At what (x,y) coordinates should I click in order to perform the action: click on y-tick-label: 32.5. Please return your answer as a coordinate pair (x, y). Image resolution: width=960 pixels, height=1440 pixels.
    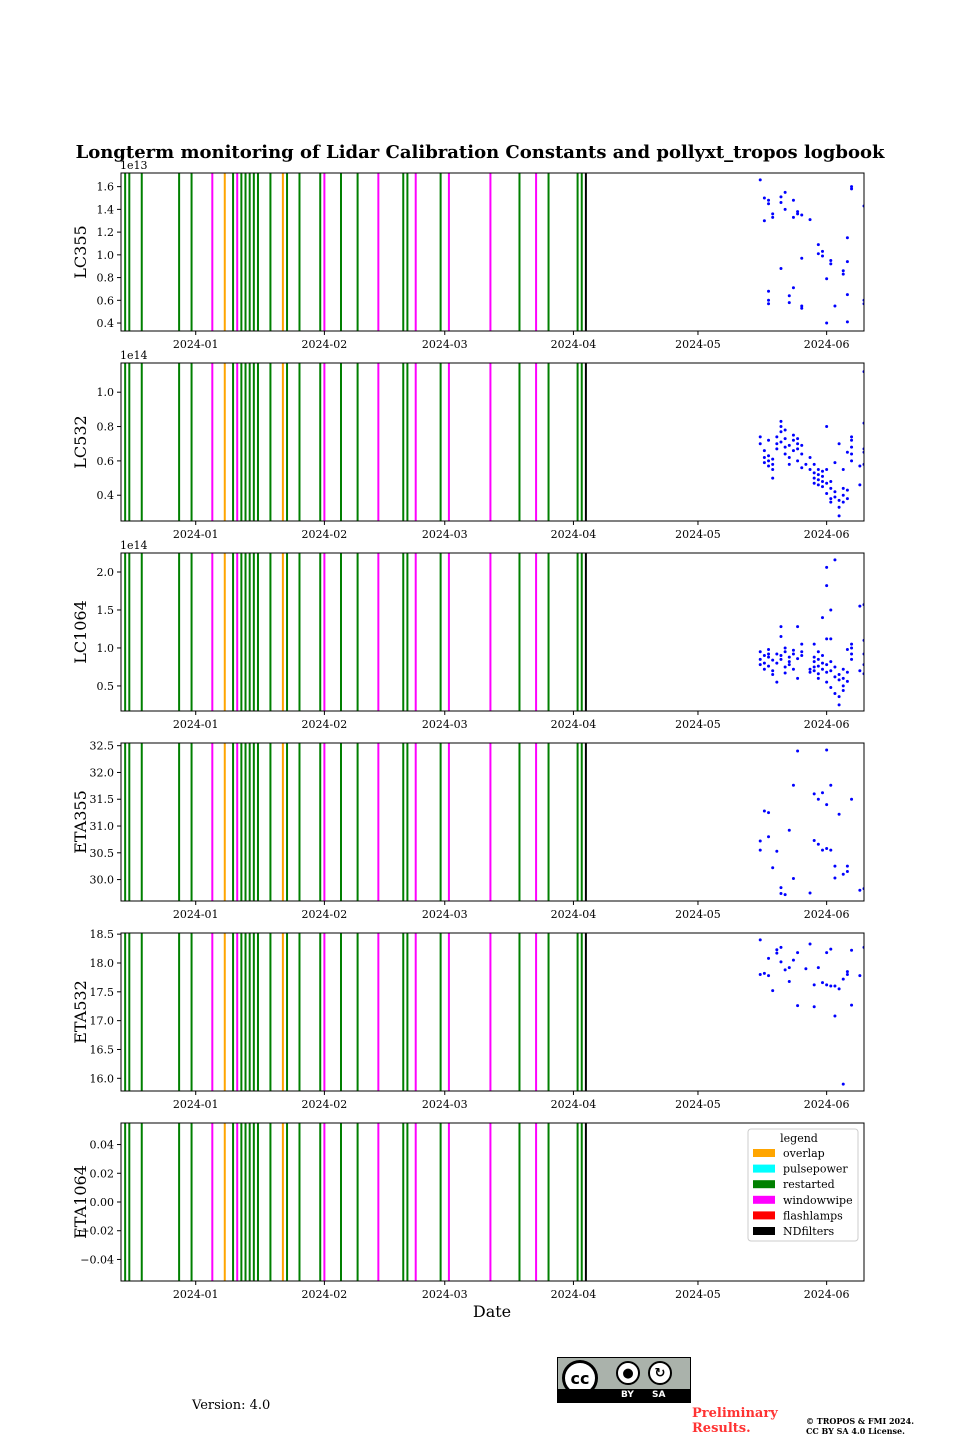
    Looking at the image, I should click on (102, 746).